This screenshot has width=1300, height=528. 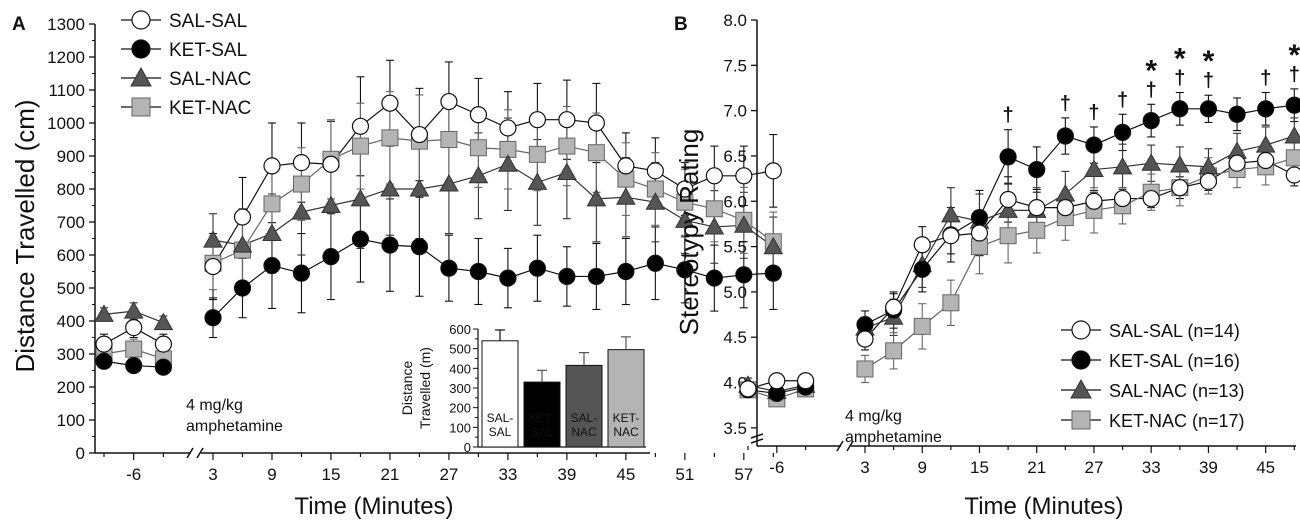 I want to click on asterisk-mark: *, so click(x=1151, y=70).